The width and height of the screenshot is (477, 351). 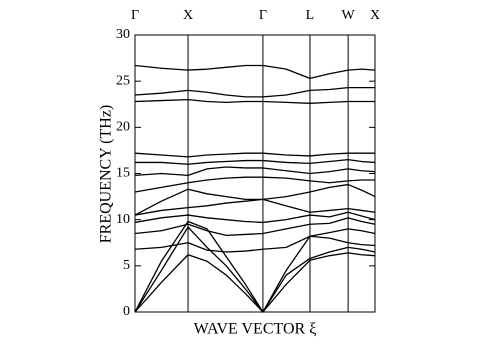 What do you see at coordinates (123, 219) in the screenshot?
I see `y-tick-label: 10` at bounding box center [123, 219].